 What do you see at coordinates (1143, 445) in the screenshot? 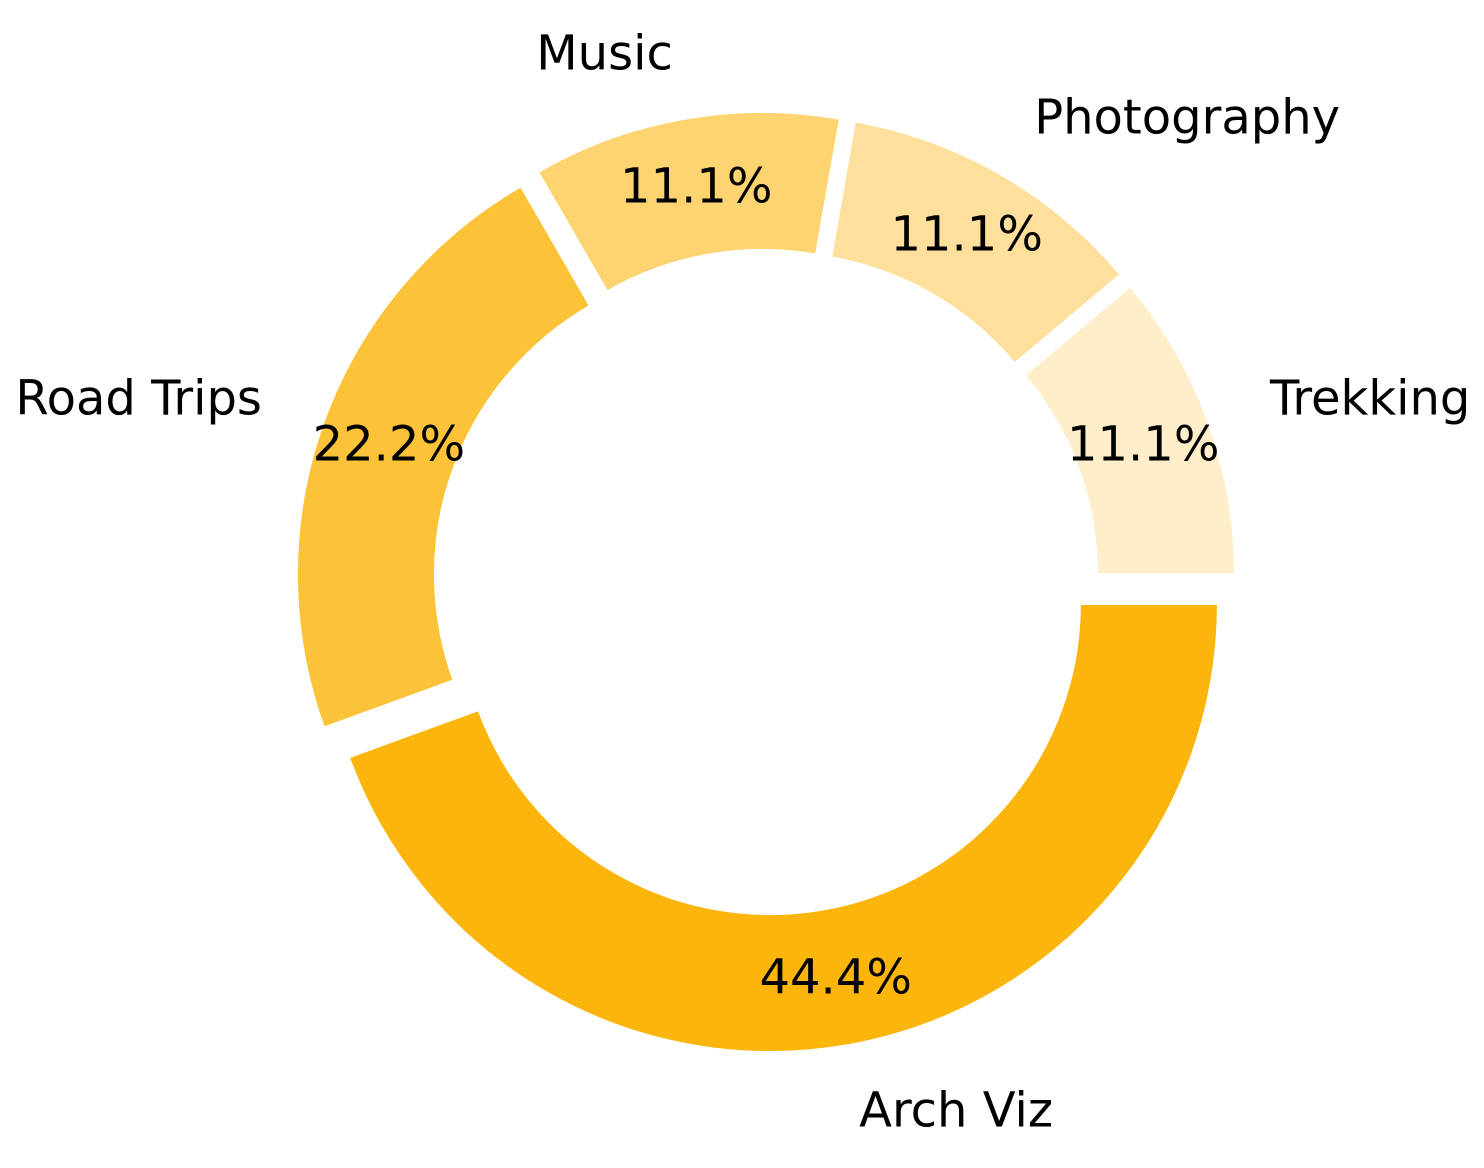
I see `percent-label-trekking: 11.1%` at bounding box center [1143, 445].